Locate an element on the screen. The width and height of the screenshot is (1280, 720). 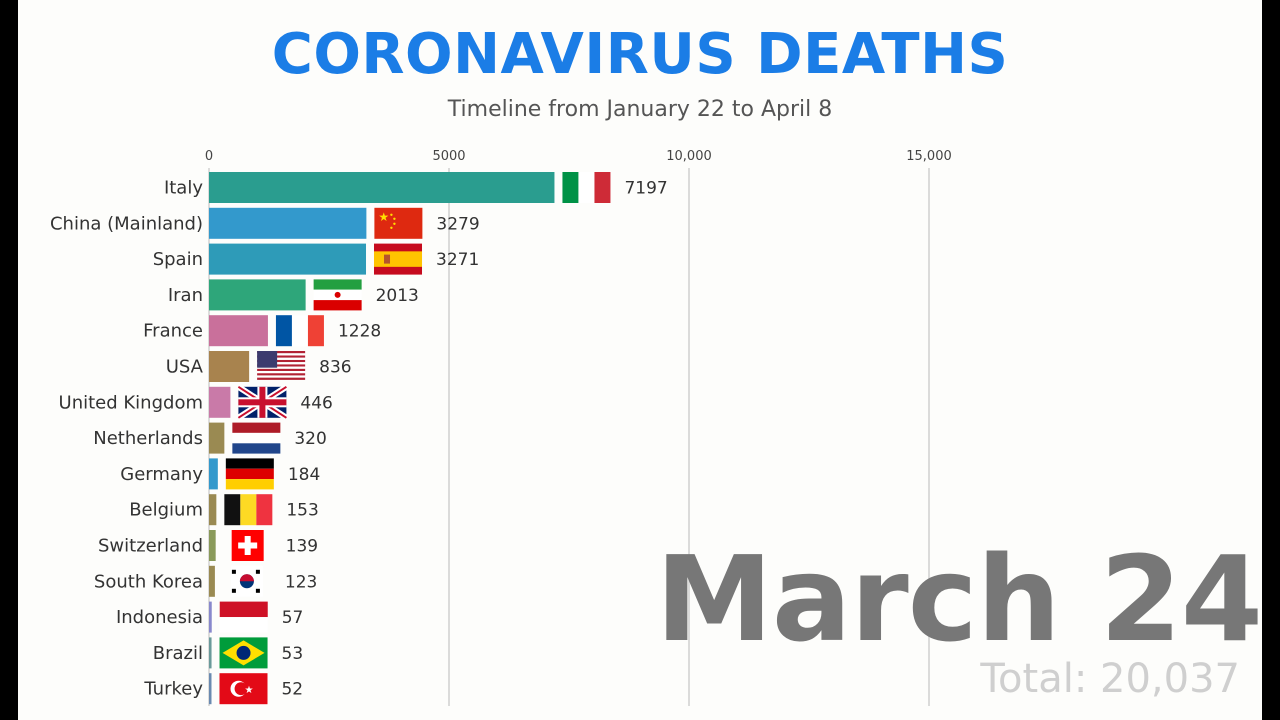
value-label: 1228 is located at coordinates (359, 332).